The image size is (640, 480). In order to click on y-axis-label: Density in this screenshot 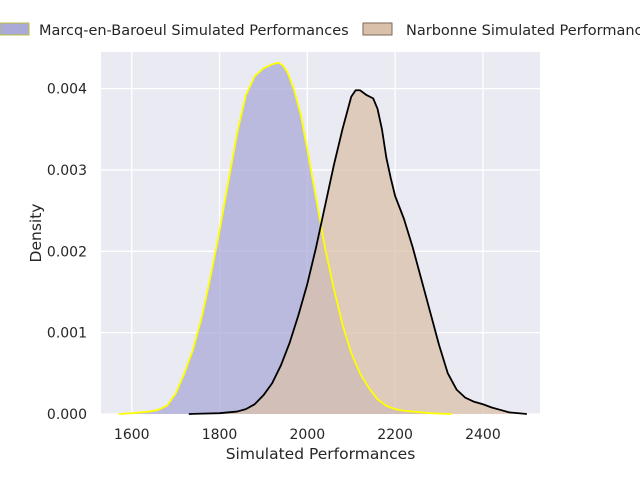, I will do `click(36, 233)`.